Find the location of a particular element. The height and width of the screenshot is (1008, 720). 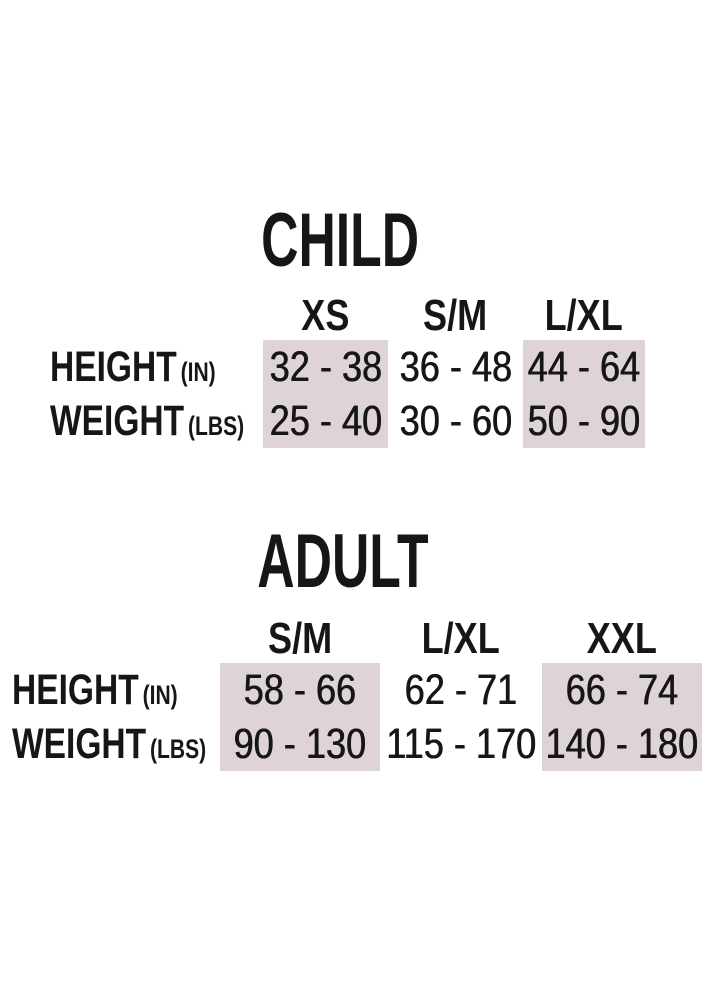

adult-col-header-sm: S/M is located at coordinates (300, 638).